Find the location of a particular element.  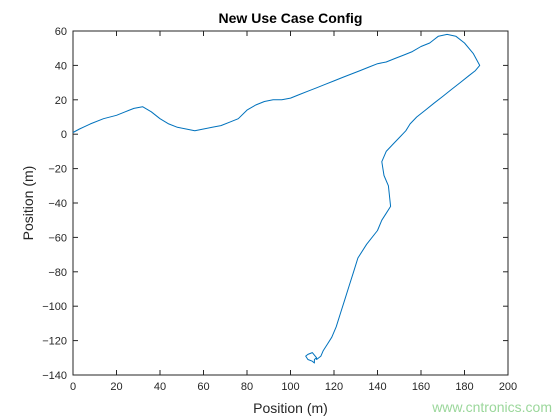

y-tick-label: −40 is located at coordinates (57, 204).